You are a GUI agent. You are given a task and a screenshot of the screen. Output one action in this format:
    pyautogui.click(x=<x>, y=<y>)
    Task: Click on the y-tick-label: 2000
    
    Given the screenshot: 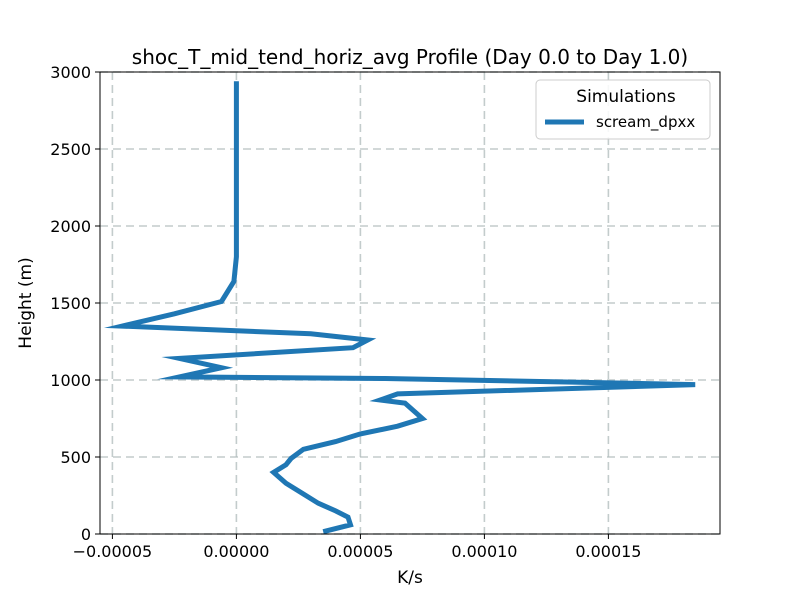 What is the action you would take?
    pyautogui.click(x=70, y=226)
    